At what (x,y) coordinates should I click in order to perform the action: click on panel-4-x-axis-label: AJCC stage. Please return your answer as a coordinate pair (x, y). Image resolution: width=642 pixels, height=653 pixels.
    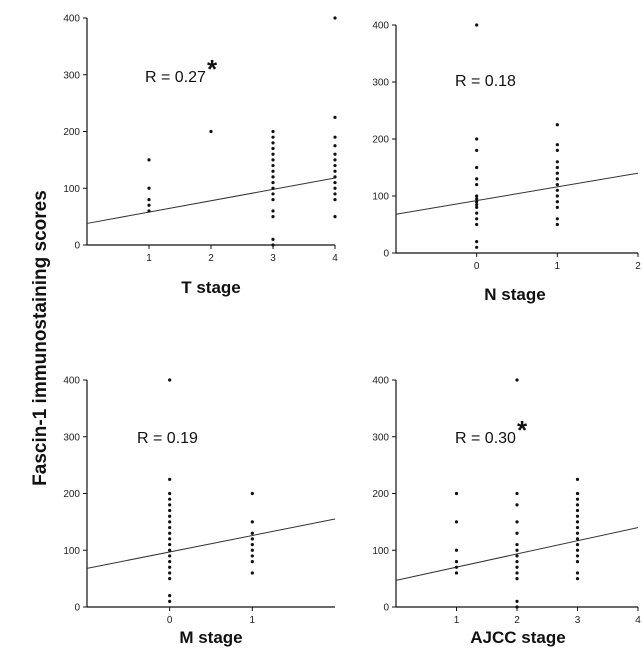
    Looking at the image, I should click on (517, 637).